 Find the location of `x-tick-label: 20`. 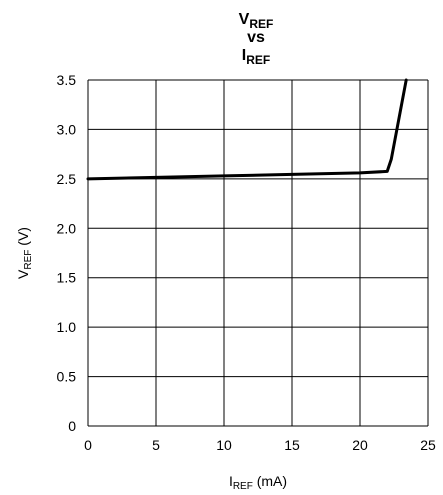

x-tick-label: 20 is located at coordinates (360, 445).